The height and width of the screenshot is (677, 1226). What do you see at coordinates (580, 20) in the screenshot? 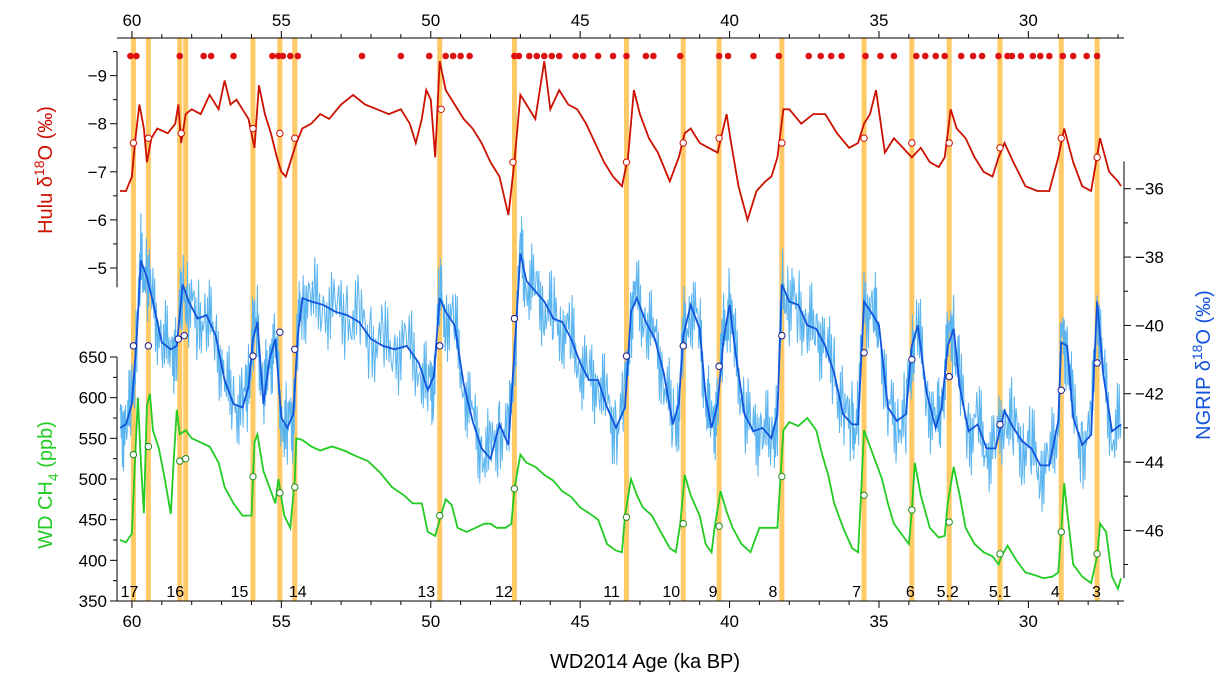
I see `x-tick-label-top: 45` at bounding box center [580, 20].